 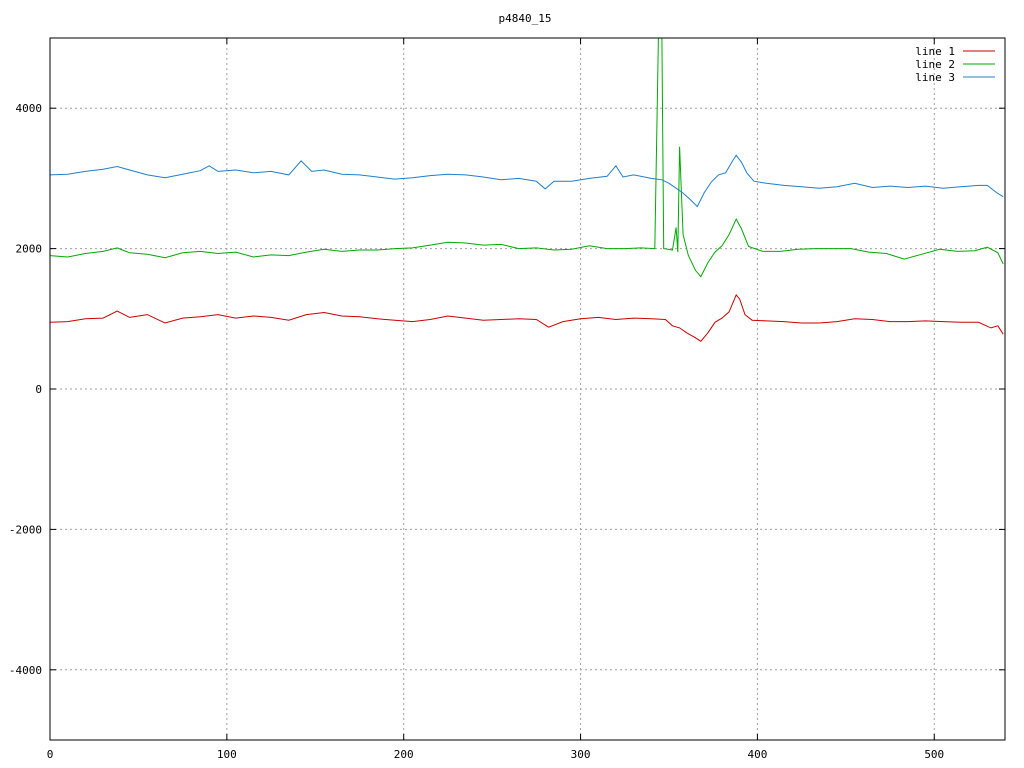 I want to click on legend-label: line 2, so click(x=935, y=64).